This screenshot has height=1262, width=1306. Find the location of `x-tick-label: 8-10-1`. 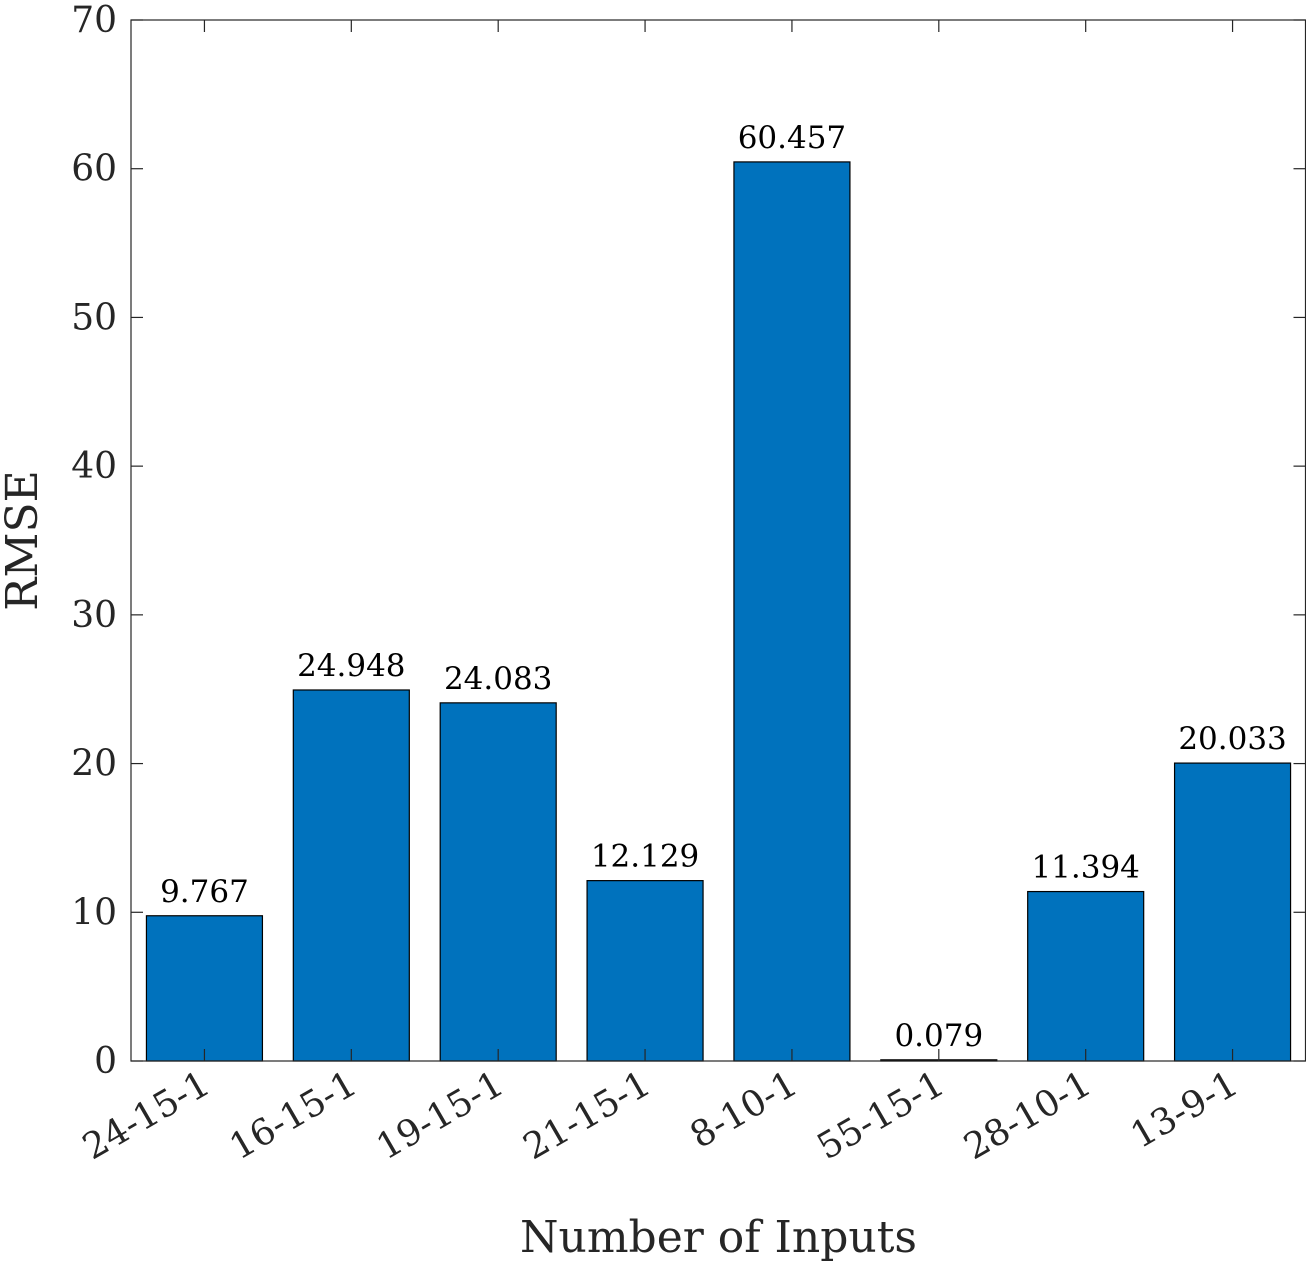

x-tick-label: 8-10-1 is located at coordinates (744, 1109).